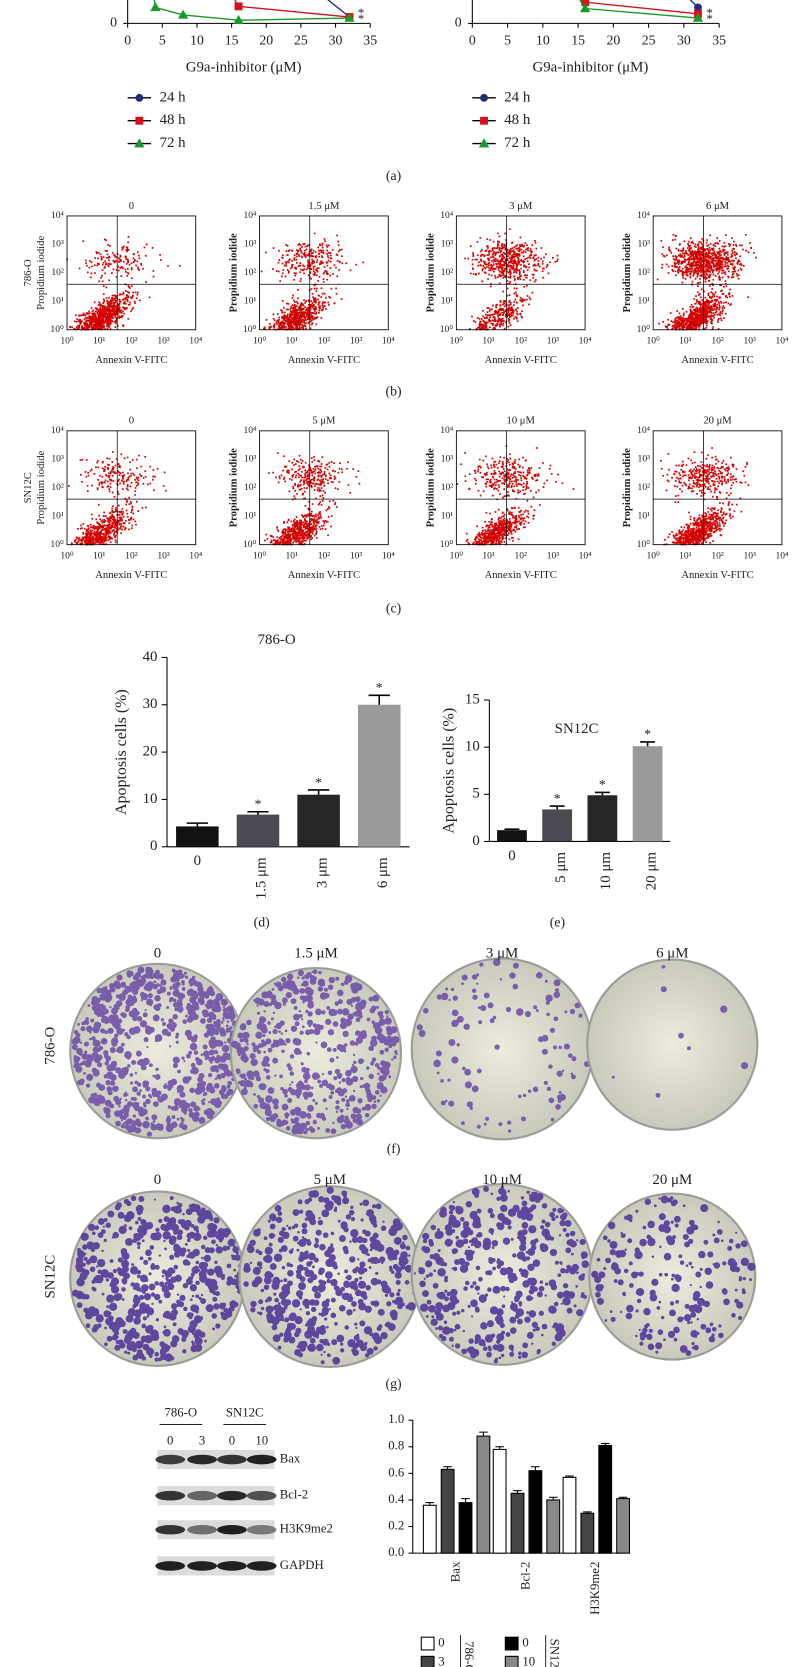  What do you see at coordinates (67, 341) in the screenshot?
I see `x-tick-label: 10⁰` at bounding box center [67, 341].